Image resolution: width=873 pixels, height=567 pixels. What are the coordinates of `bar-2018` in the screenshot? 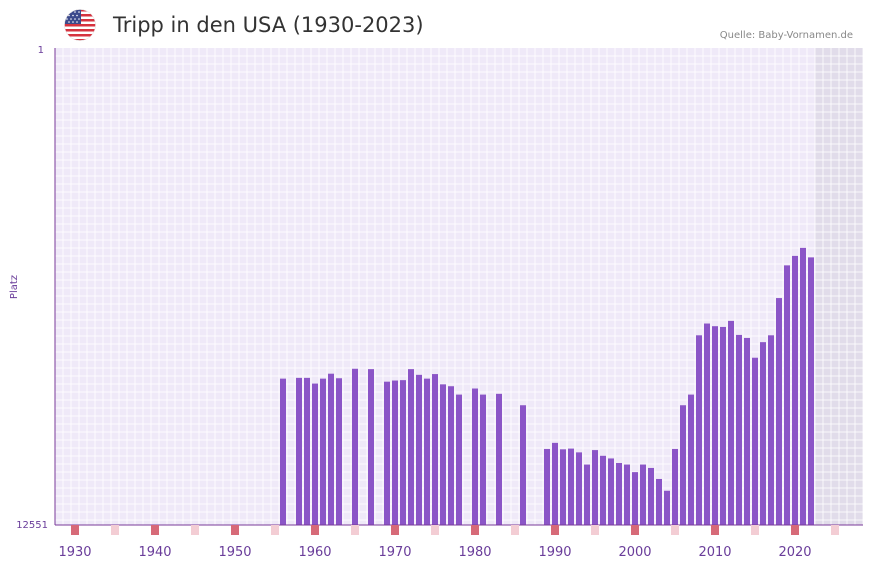 It's located at (779, 411).